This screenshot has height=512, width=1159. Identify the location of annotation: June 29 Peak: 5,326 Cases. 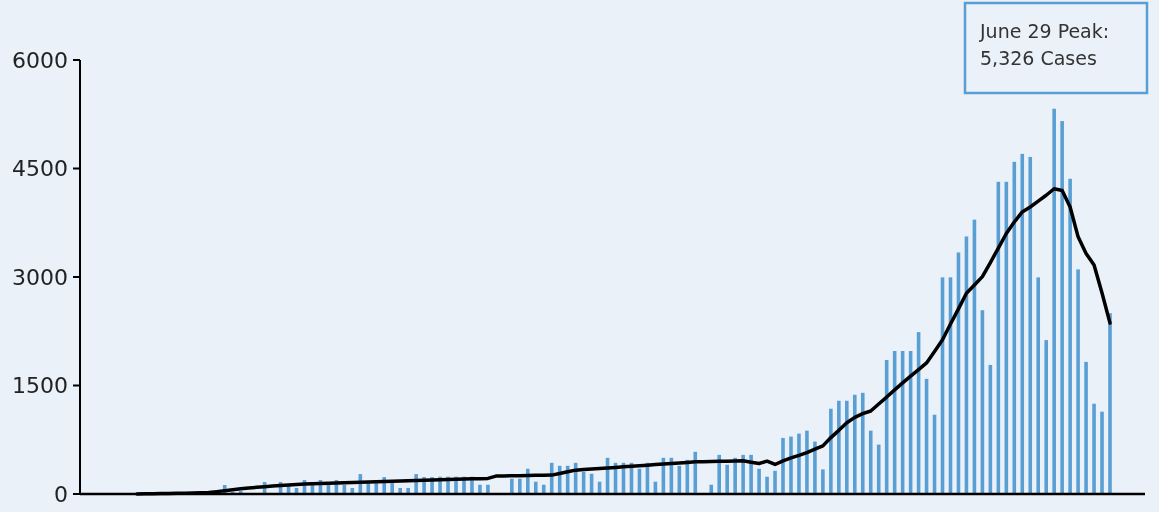
(1044, 44).